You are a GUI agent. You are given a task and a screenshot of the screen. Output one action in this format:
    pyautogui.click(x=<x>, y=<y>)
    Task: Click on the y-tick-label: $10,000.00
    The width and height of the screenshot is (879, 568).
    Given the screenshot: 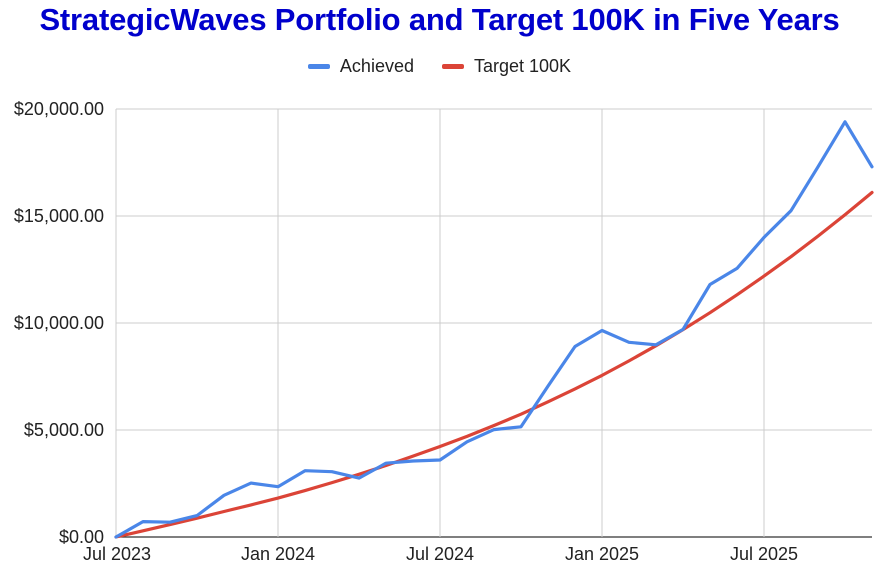 What is the action you would take?
    pyautogui.click(x=59, y=323)
    